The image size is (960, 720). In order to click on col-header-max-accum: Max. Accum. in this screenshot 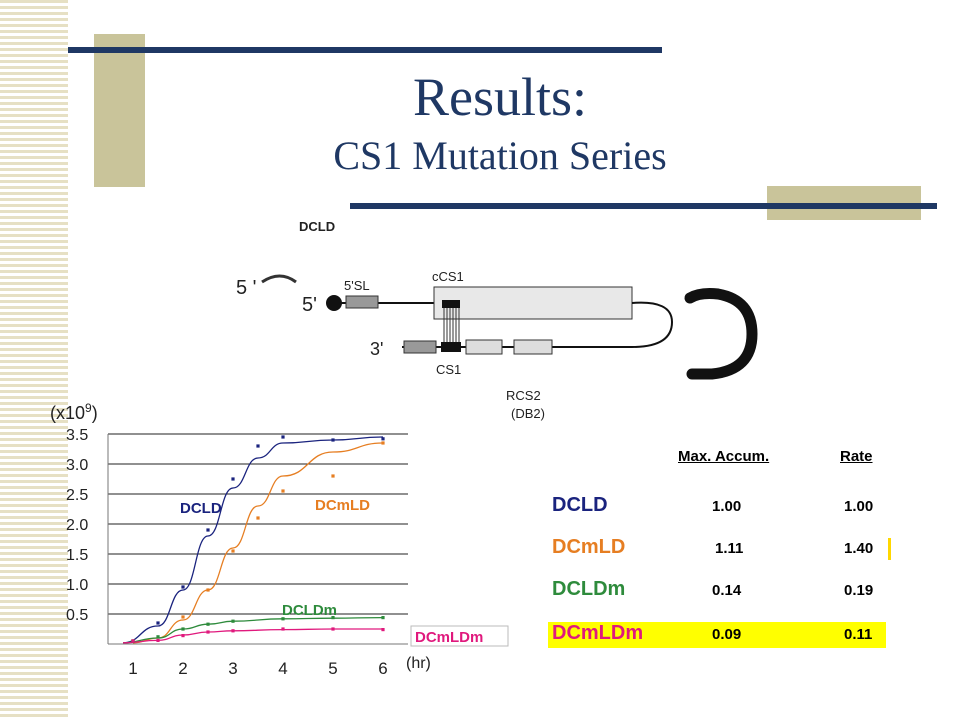, I will do `click(724, 456)`.